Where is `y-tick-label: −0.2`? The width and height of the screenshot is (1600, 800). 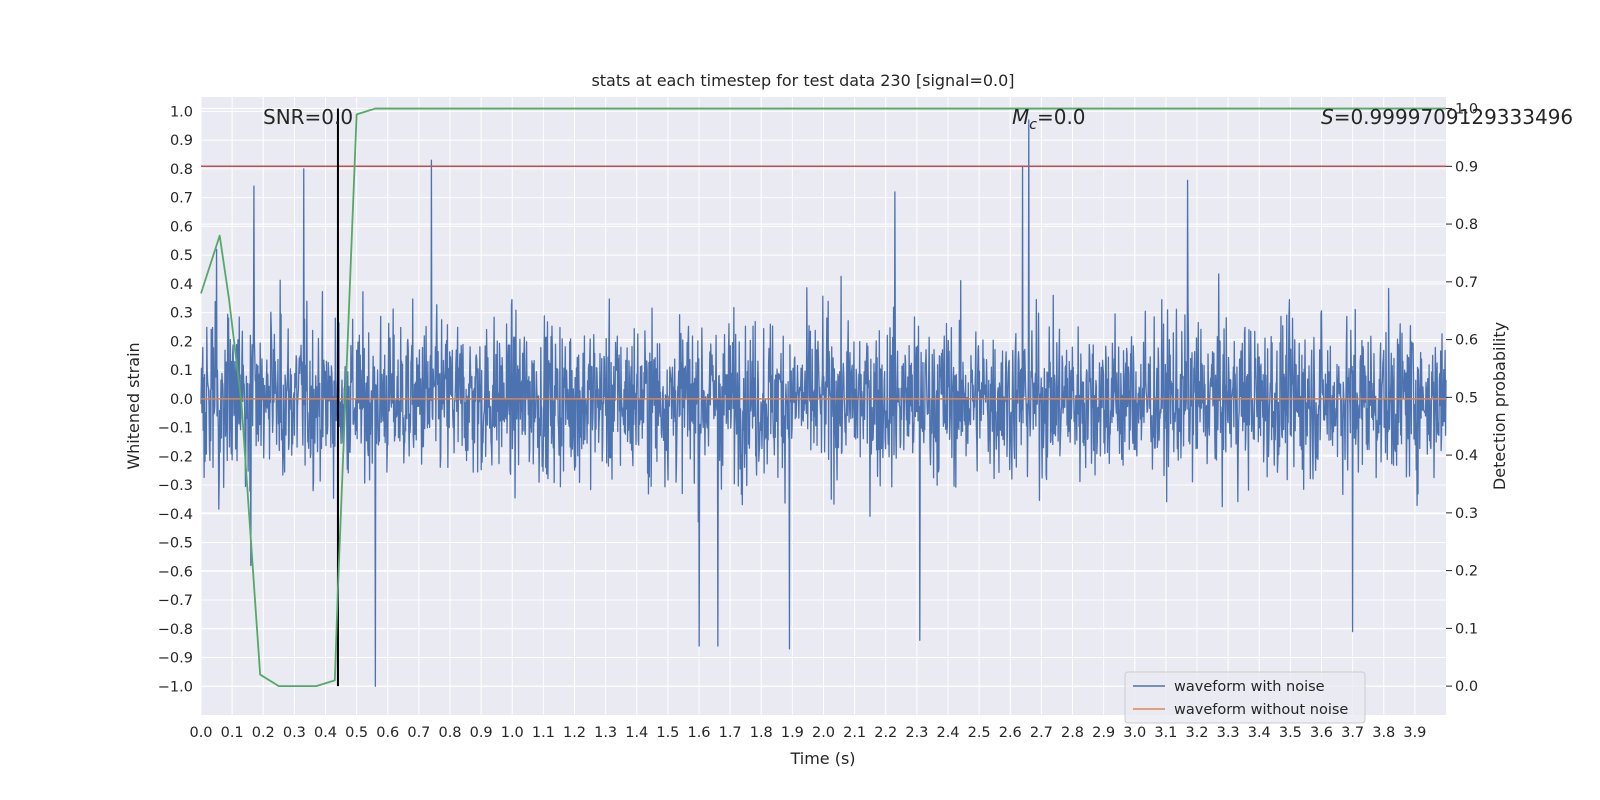 y-tick-label: −0.2 is located at coordinates (175, 457).